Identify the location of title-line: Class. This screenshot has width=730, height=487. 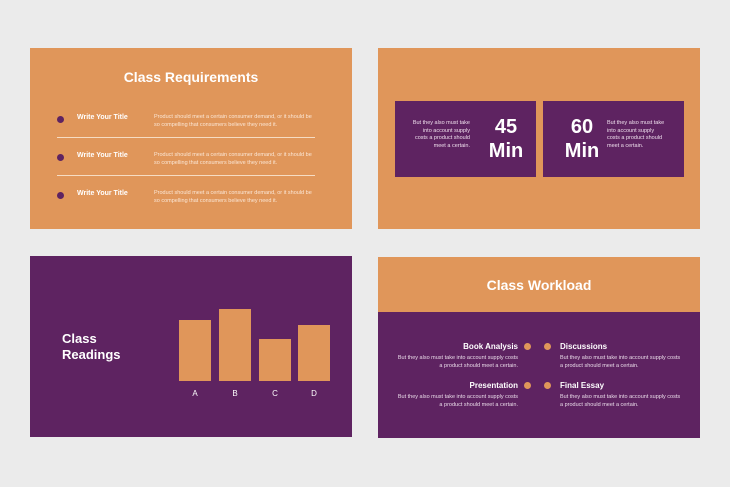
(79, 338).